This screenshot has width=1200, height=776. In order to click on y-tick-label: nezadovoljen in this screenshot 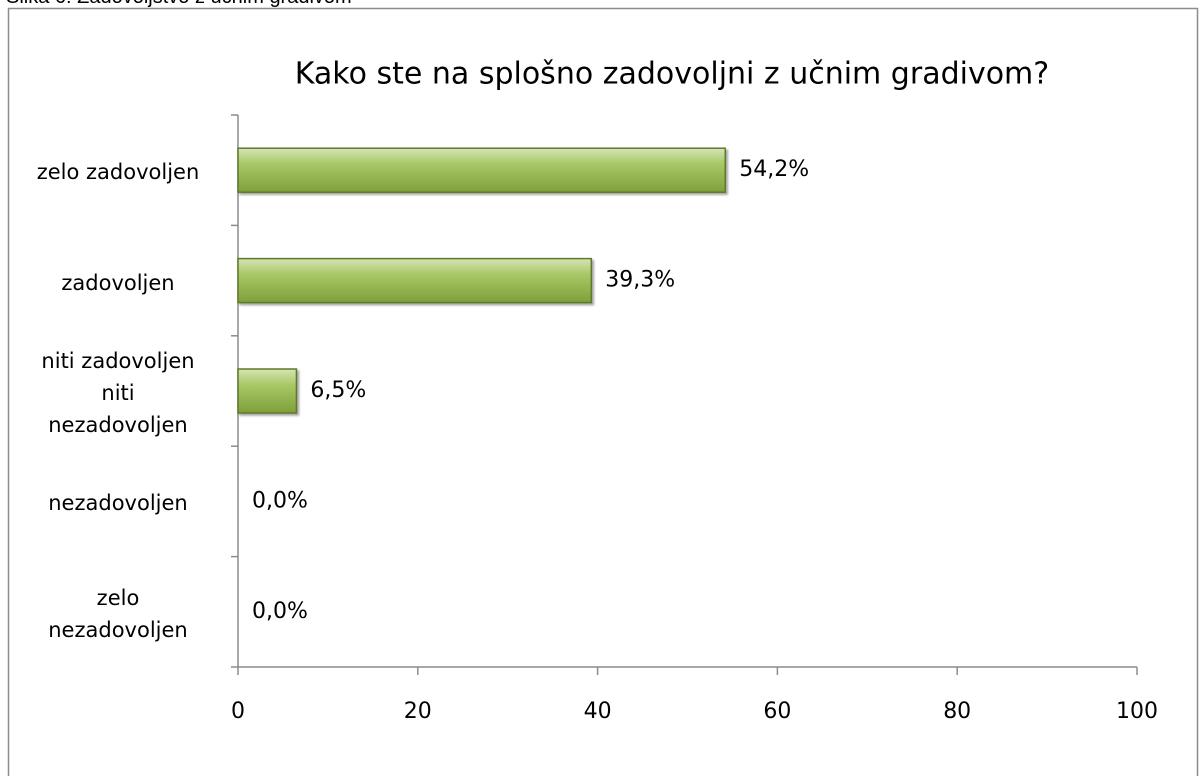, I will do `click(118, 503)`.